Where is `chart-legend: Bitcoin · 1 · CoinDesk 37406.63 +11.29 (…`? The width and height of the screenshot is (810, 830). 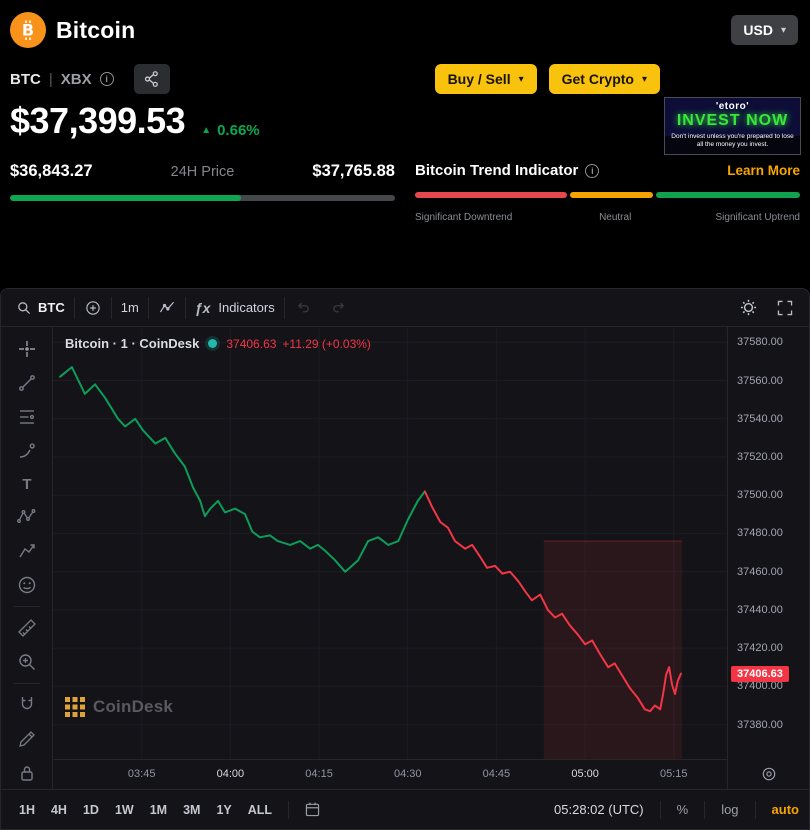
chart-legend: Bitcoin · 1 · CoinDesk 37406.63 +11.29 (… is located at coordinates (218, 343).